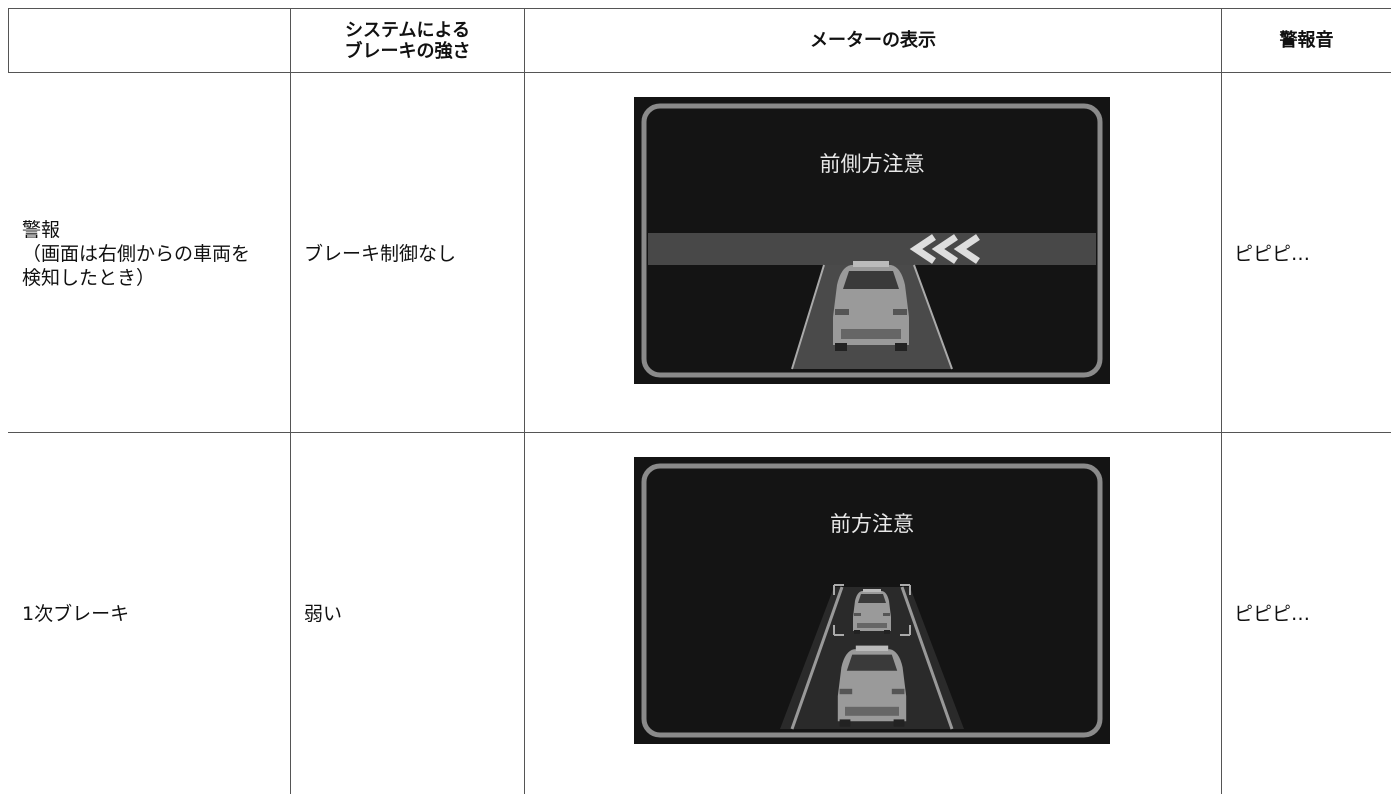  Describe the element at coordinates (89, 277) in the screenshot. I see `stage-text: 検知したとき）` at that location.